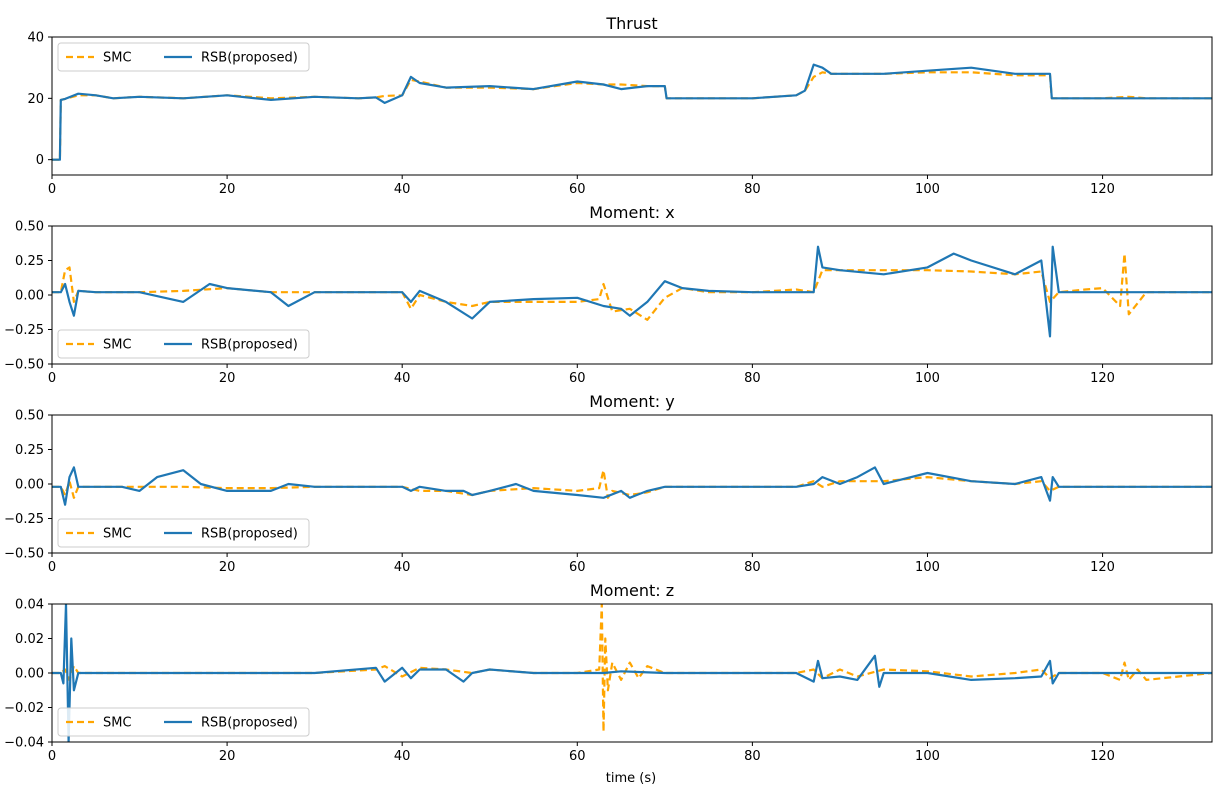 The height and width of the screenshot is (800, 1225). I want to click on y-tick-label: 0, so click(40, 160).